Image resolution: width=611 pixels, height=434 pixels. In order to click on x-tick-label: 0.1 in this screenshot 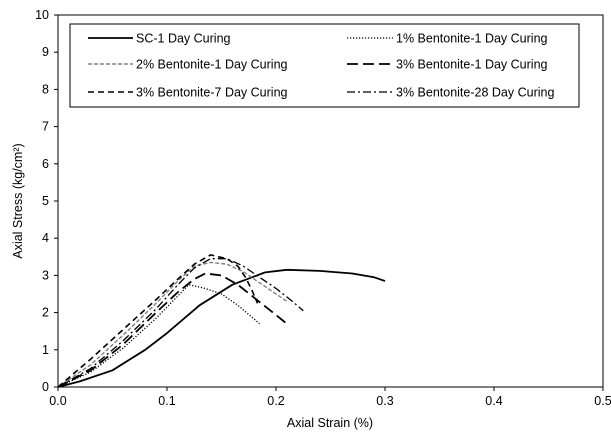, I will do `click(166, 401)`.